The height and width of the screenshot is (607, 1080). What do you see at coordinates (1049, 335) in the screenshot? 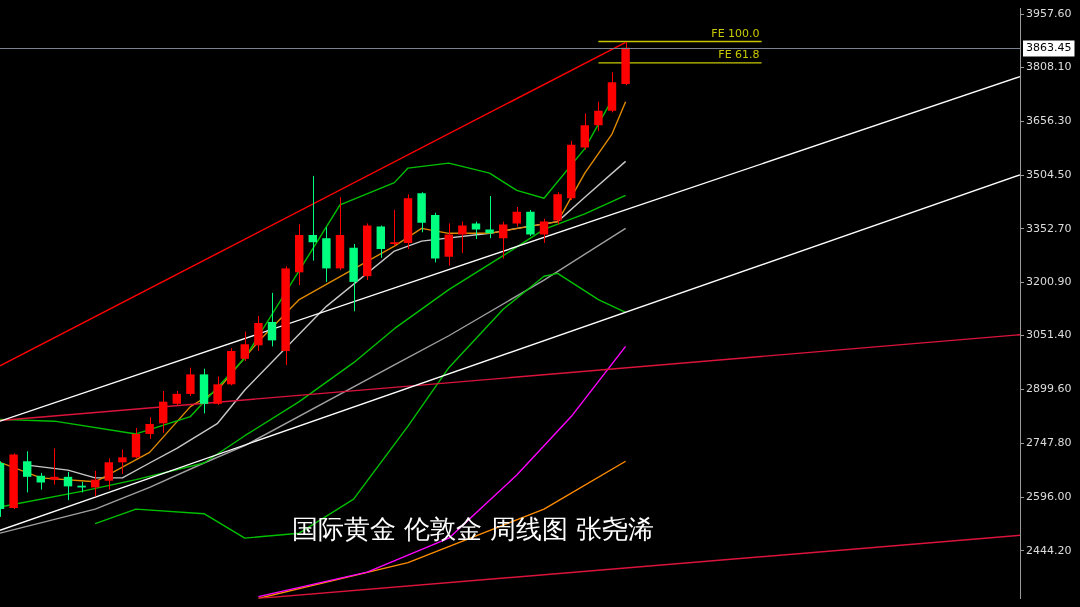
I see `y-tick-label: 3051.40` at bounding box center [1049, 335].